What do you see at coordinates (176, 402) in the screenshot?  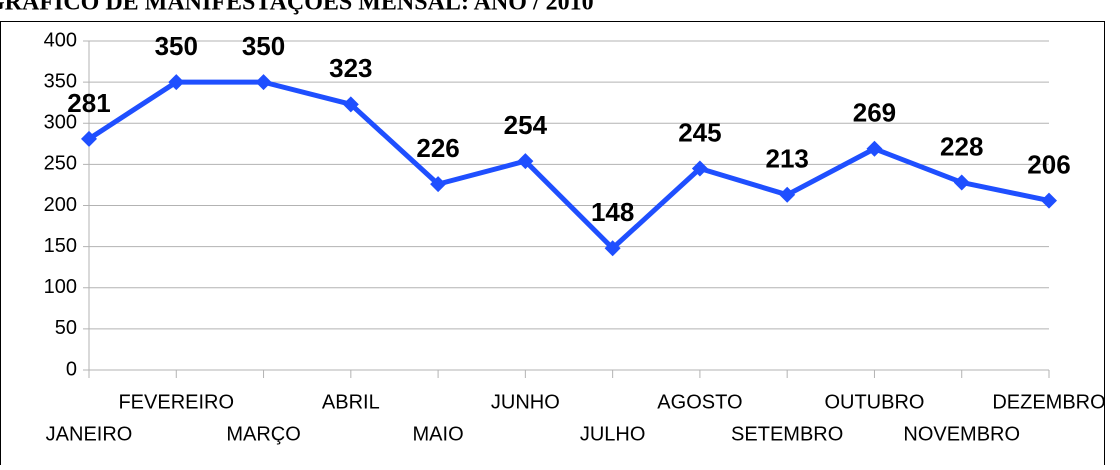 I see `x-tick-label: FEVEREIRO` at bounding box center [176, 402].